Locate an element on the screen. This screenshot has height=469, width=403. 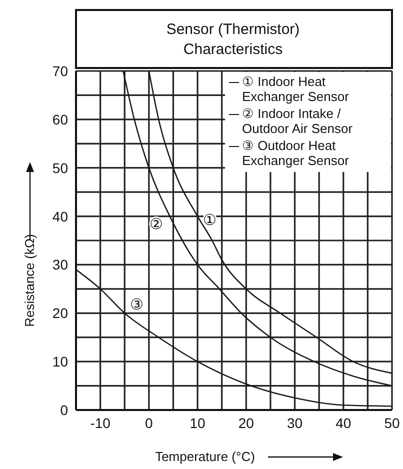
x-tick-label: 20 is located at coordinates (246, 422).